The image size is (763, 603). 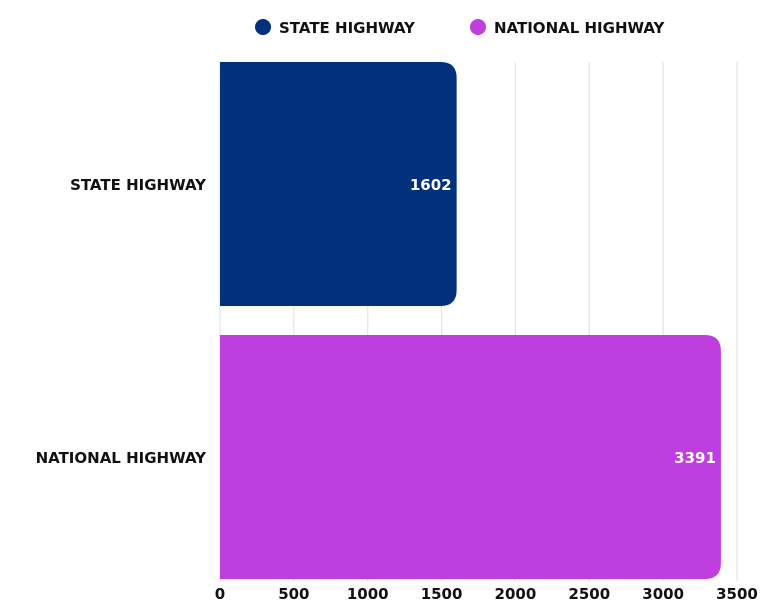 I want to click on category-labels: STATE HIGHWAY NATIONAL HIGHWAY, so click(x=122, y=321).